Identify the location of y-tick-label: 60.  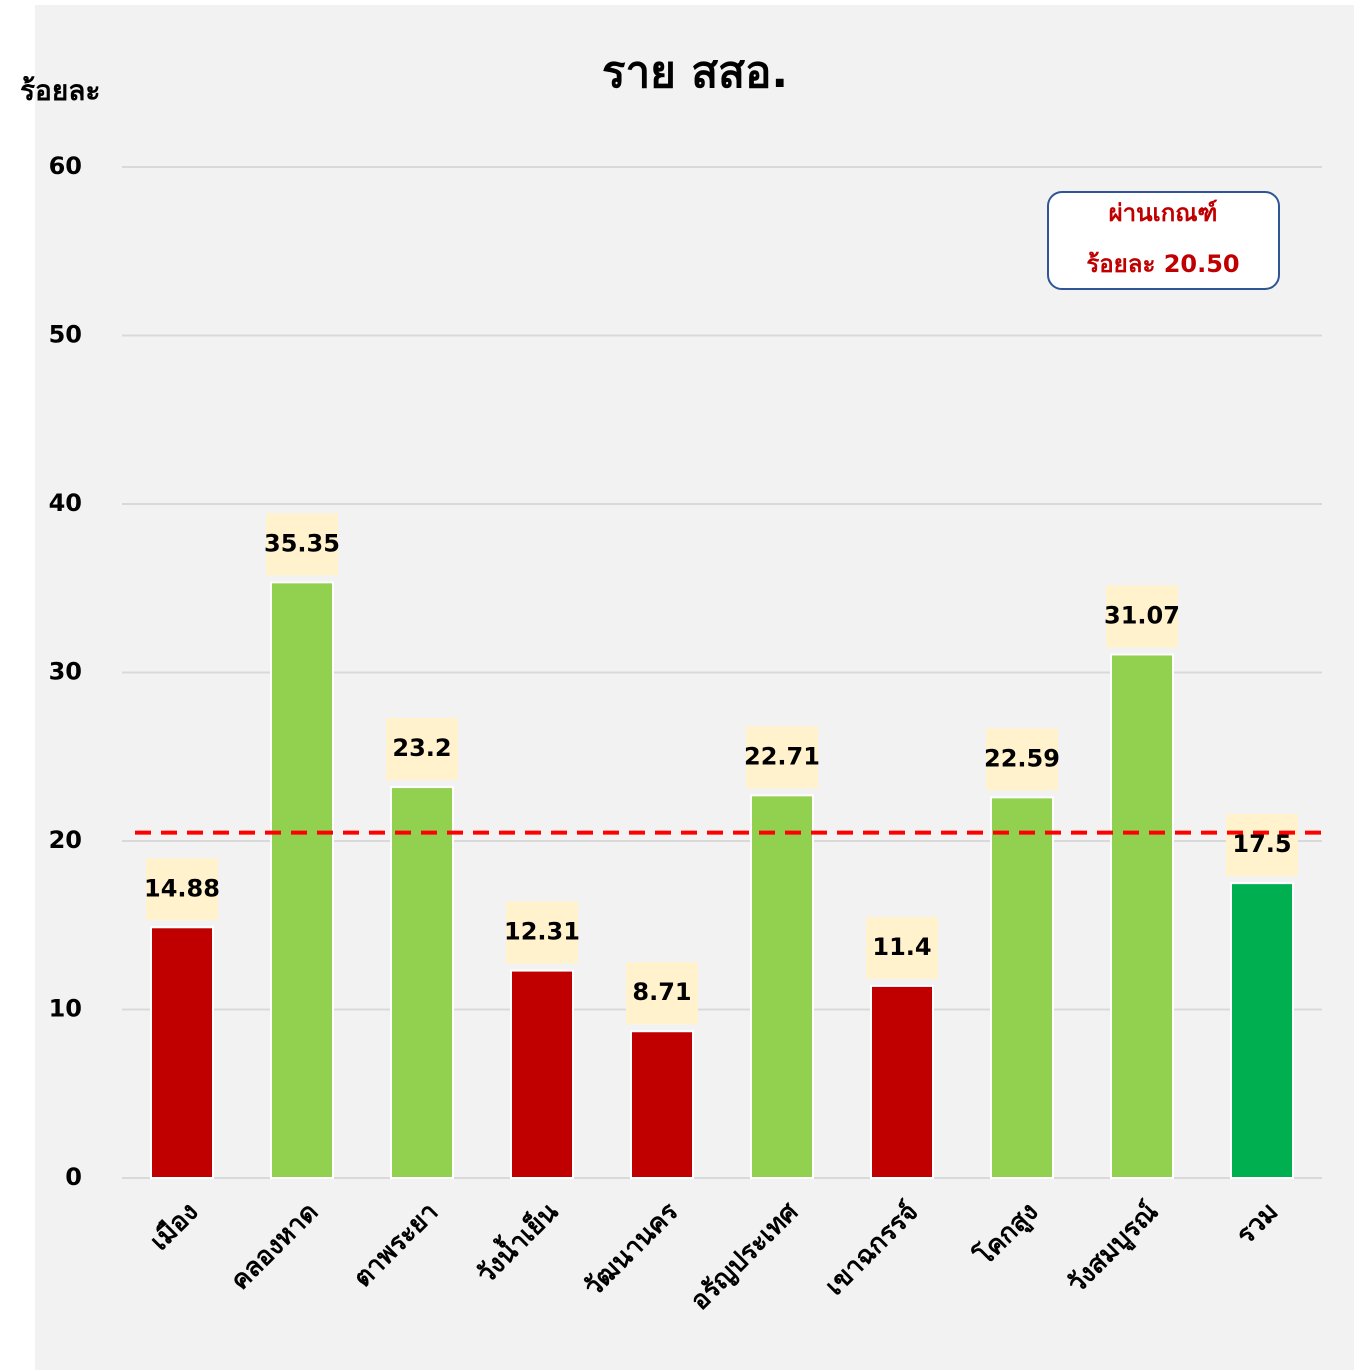
(65, 166).